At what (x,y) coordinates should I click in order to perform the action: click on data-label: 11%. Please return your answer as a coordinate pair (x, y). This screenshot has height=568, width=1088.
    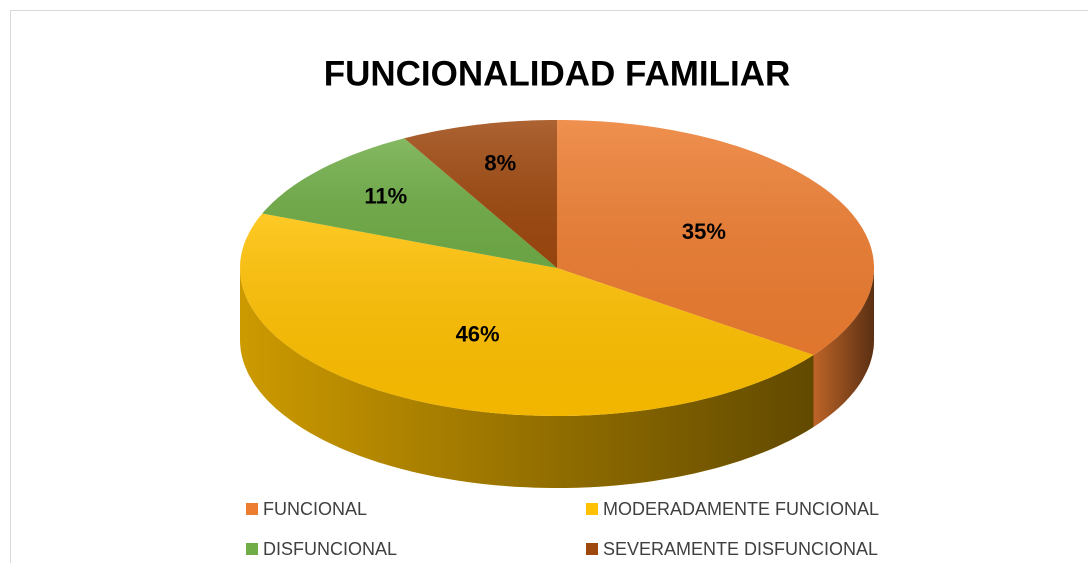
    Looking at the image, I should click on (385, 195).